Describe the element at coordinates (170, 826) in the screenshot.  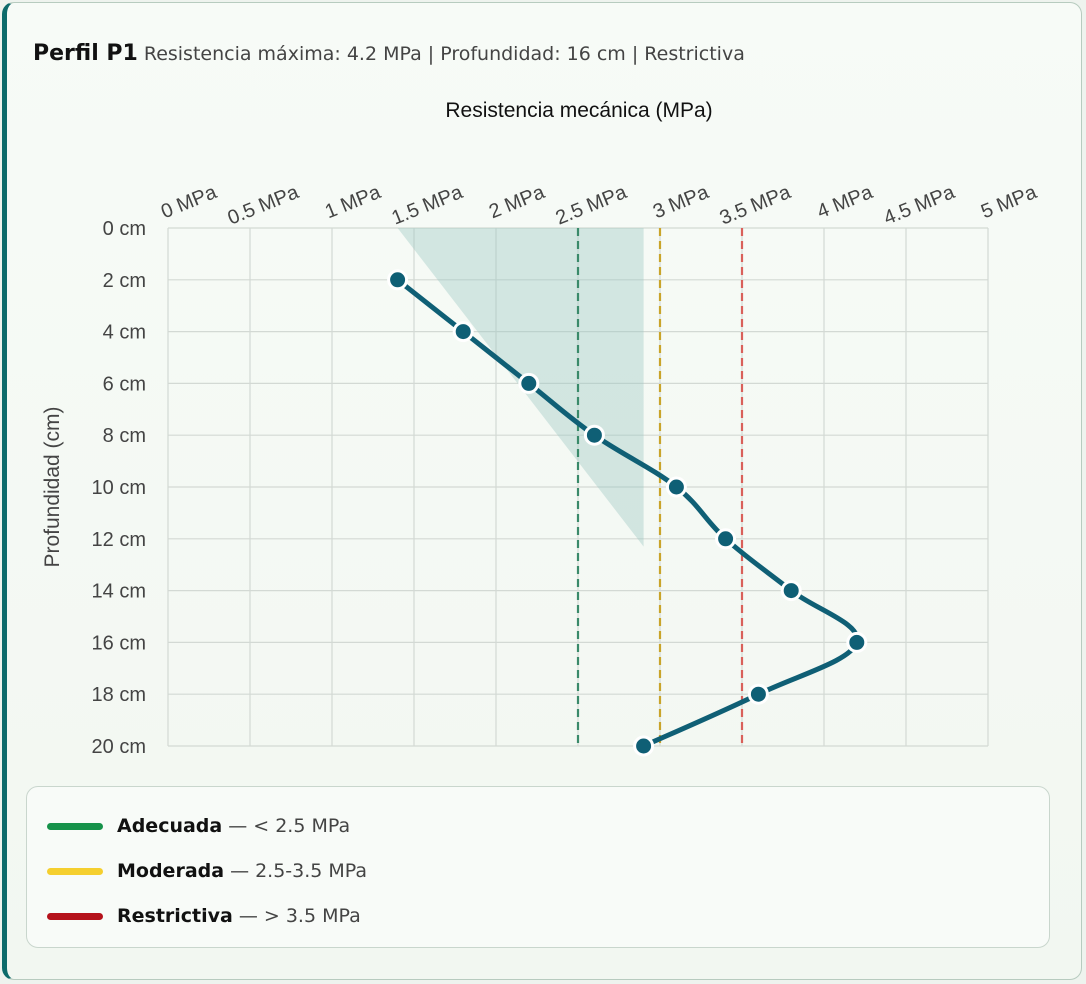
I see `legend-label: Adecuada` at that location.